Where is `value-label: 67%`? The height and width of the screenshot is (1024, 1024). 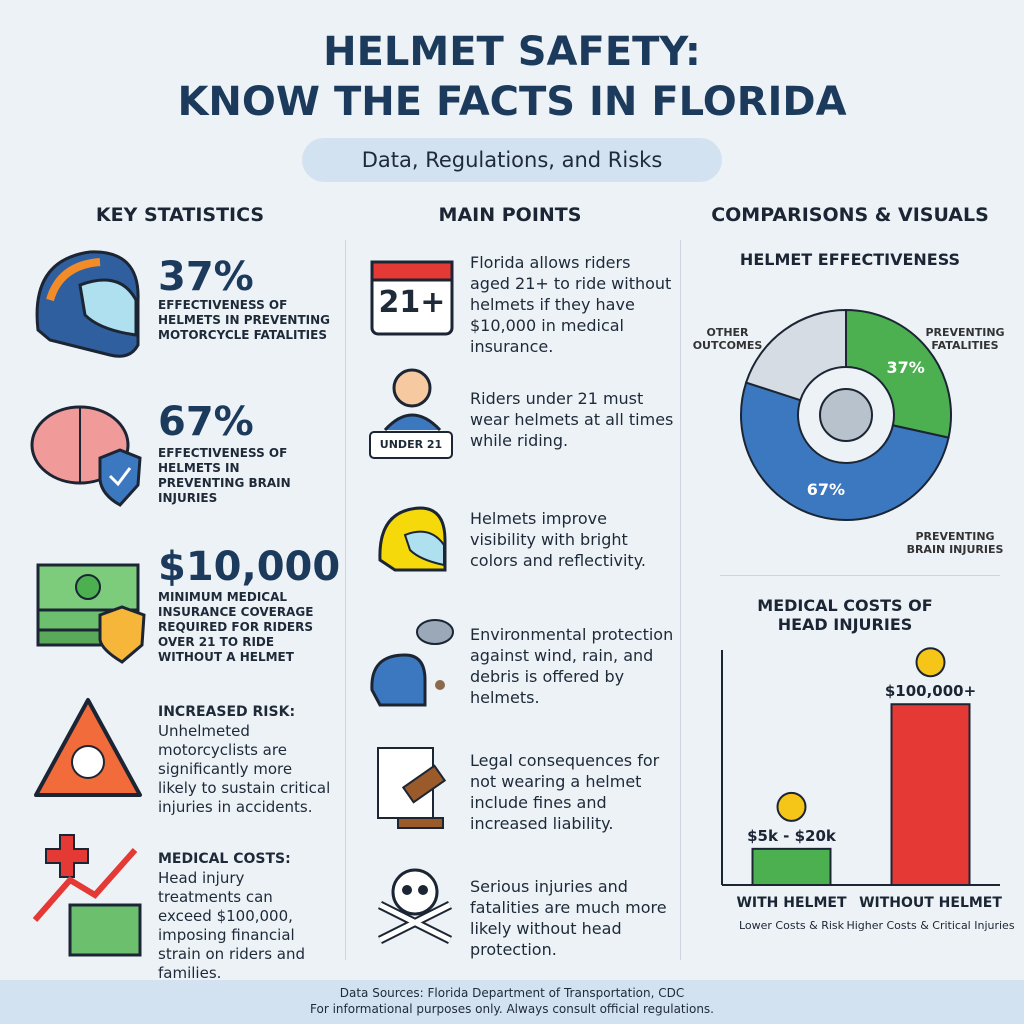
value-label: 67% is located at coordinates (826, 489).